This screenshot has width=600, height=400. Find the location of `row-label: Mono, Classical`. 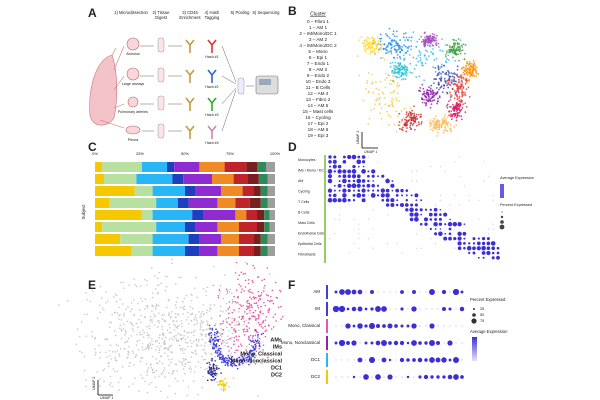

row-label: Mono, Classical is located at coordinates (304, 325).